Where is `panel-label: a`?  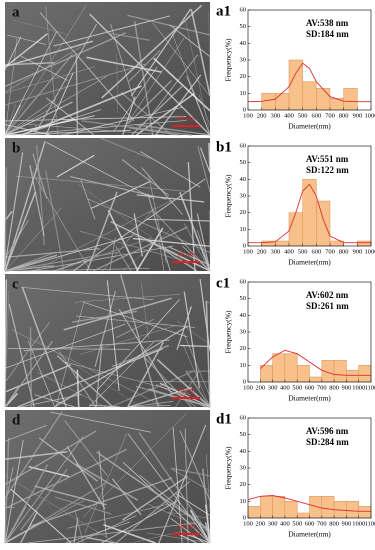 panel-label: a is located at coordinates (16, 12).